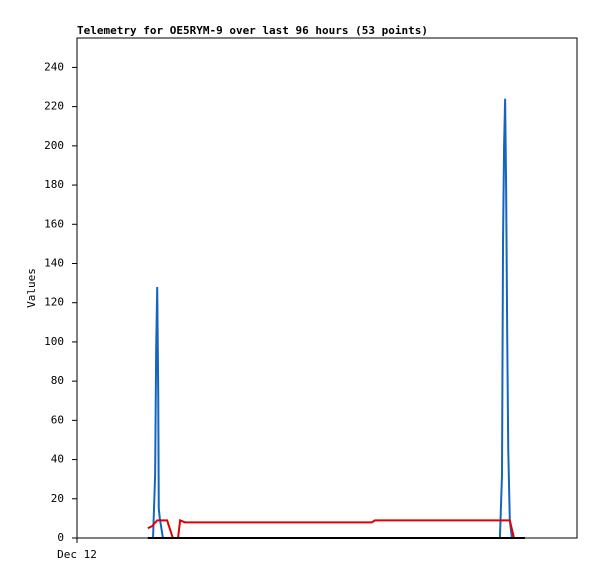 The width and height of the screenshot is (597, 583). Describe the element at coordinates (31, 288) in the screenshot. I see `y-axis-label: Values` at that location.